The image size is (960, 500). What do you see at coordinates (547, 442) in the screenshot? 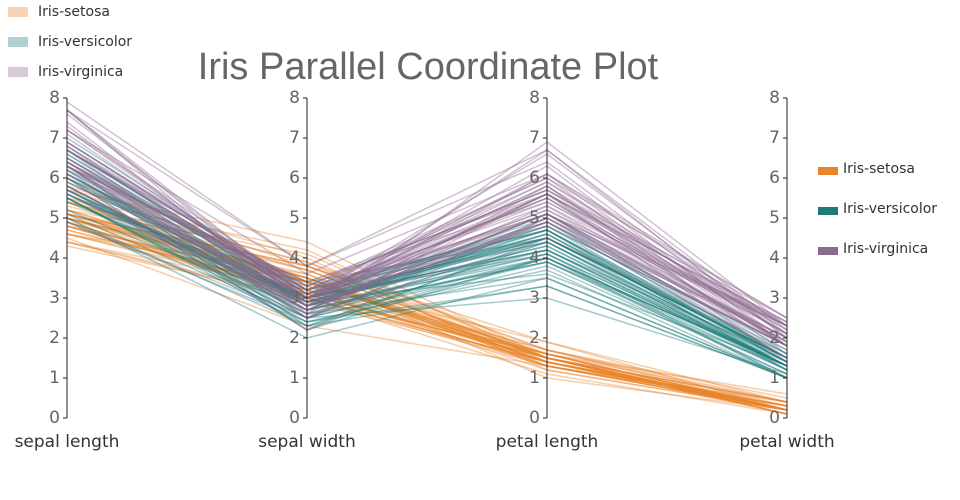
I see `axis-label: petal length` at bounding box center [547, 442].